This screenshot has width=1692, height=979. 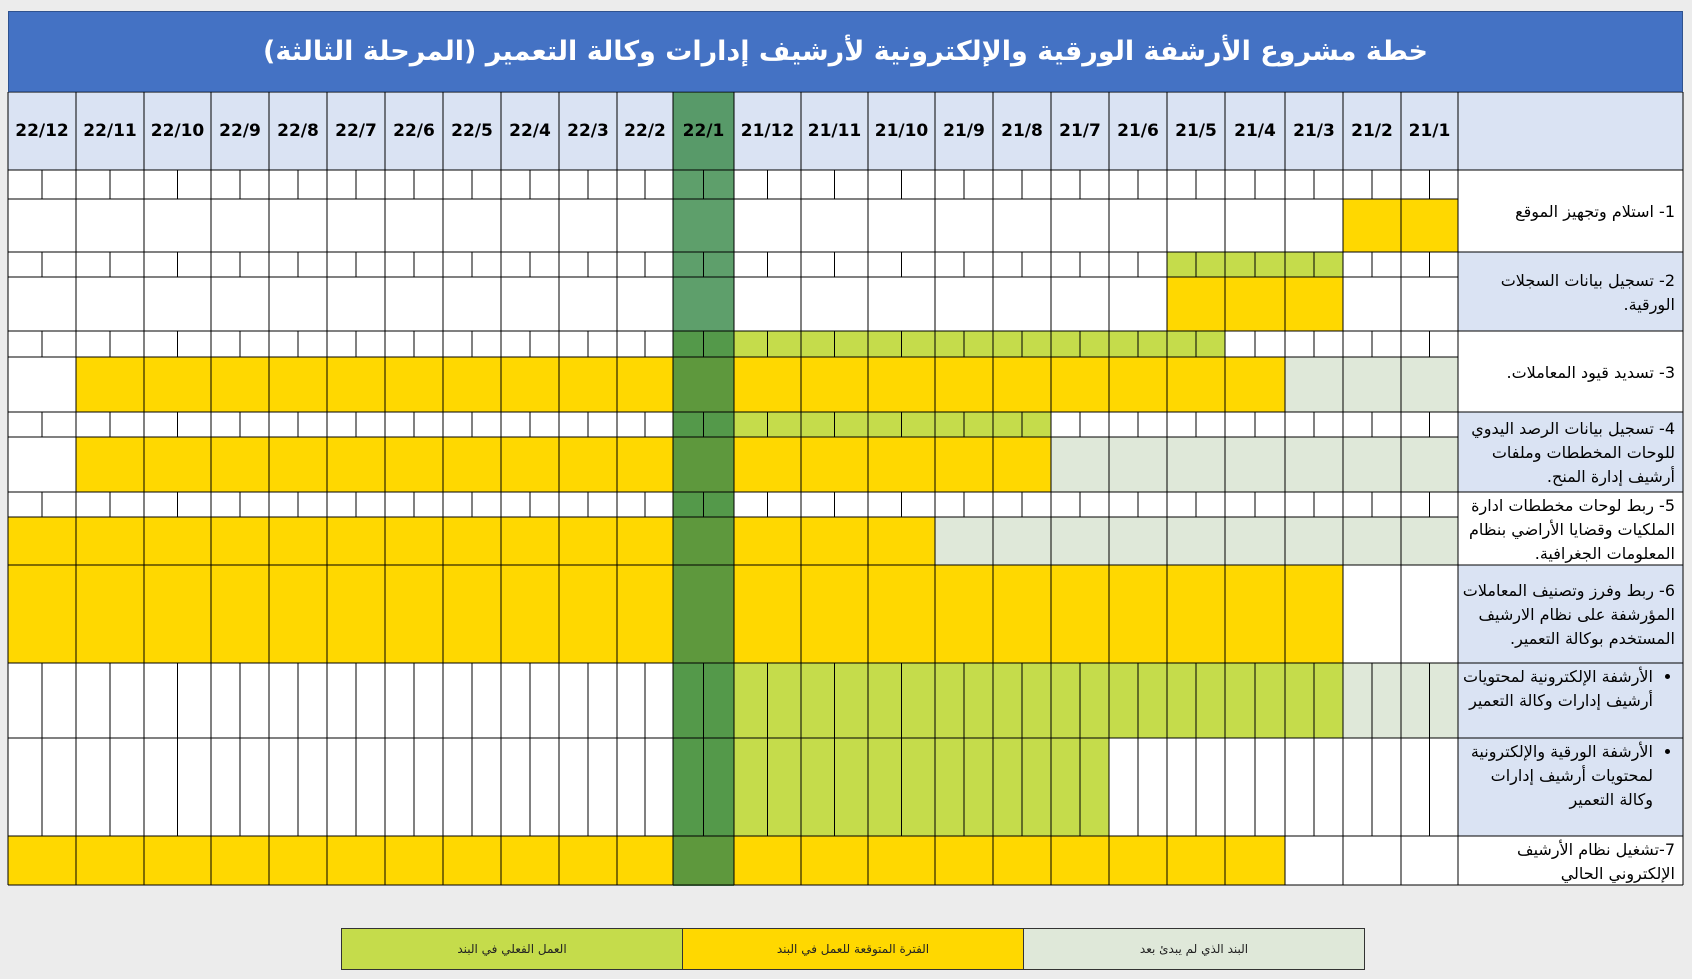 What do you see at coordinates (110, 131) in the screenshot?
I see `month-header: 22/11` at bounding box center [110, 131].